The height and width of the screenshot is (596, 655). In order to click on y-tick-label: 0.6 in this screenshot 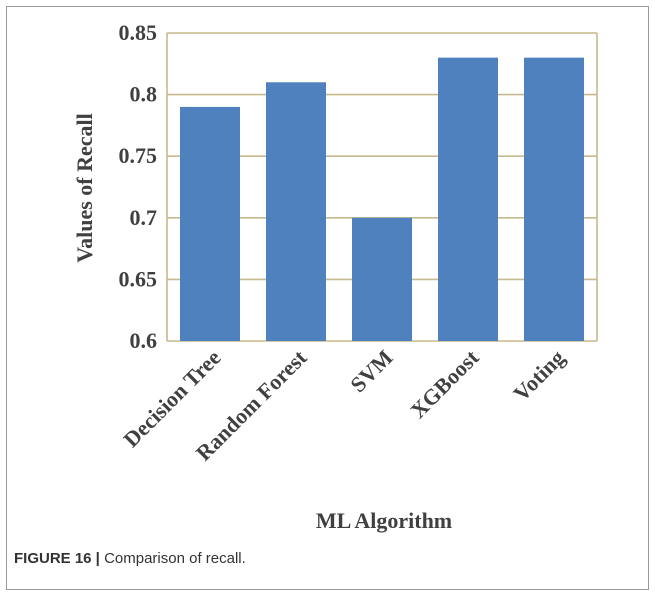, I will do `click(144, 340)`.